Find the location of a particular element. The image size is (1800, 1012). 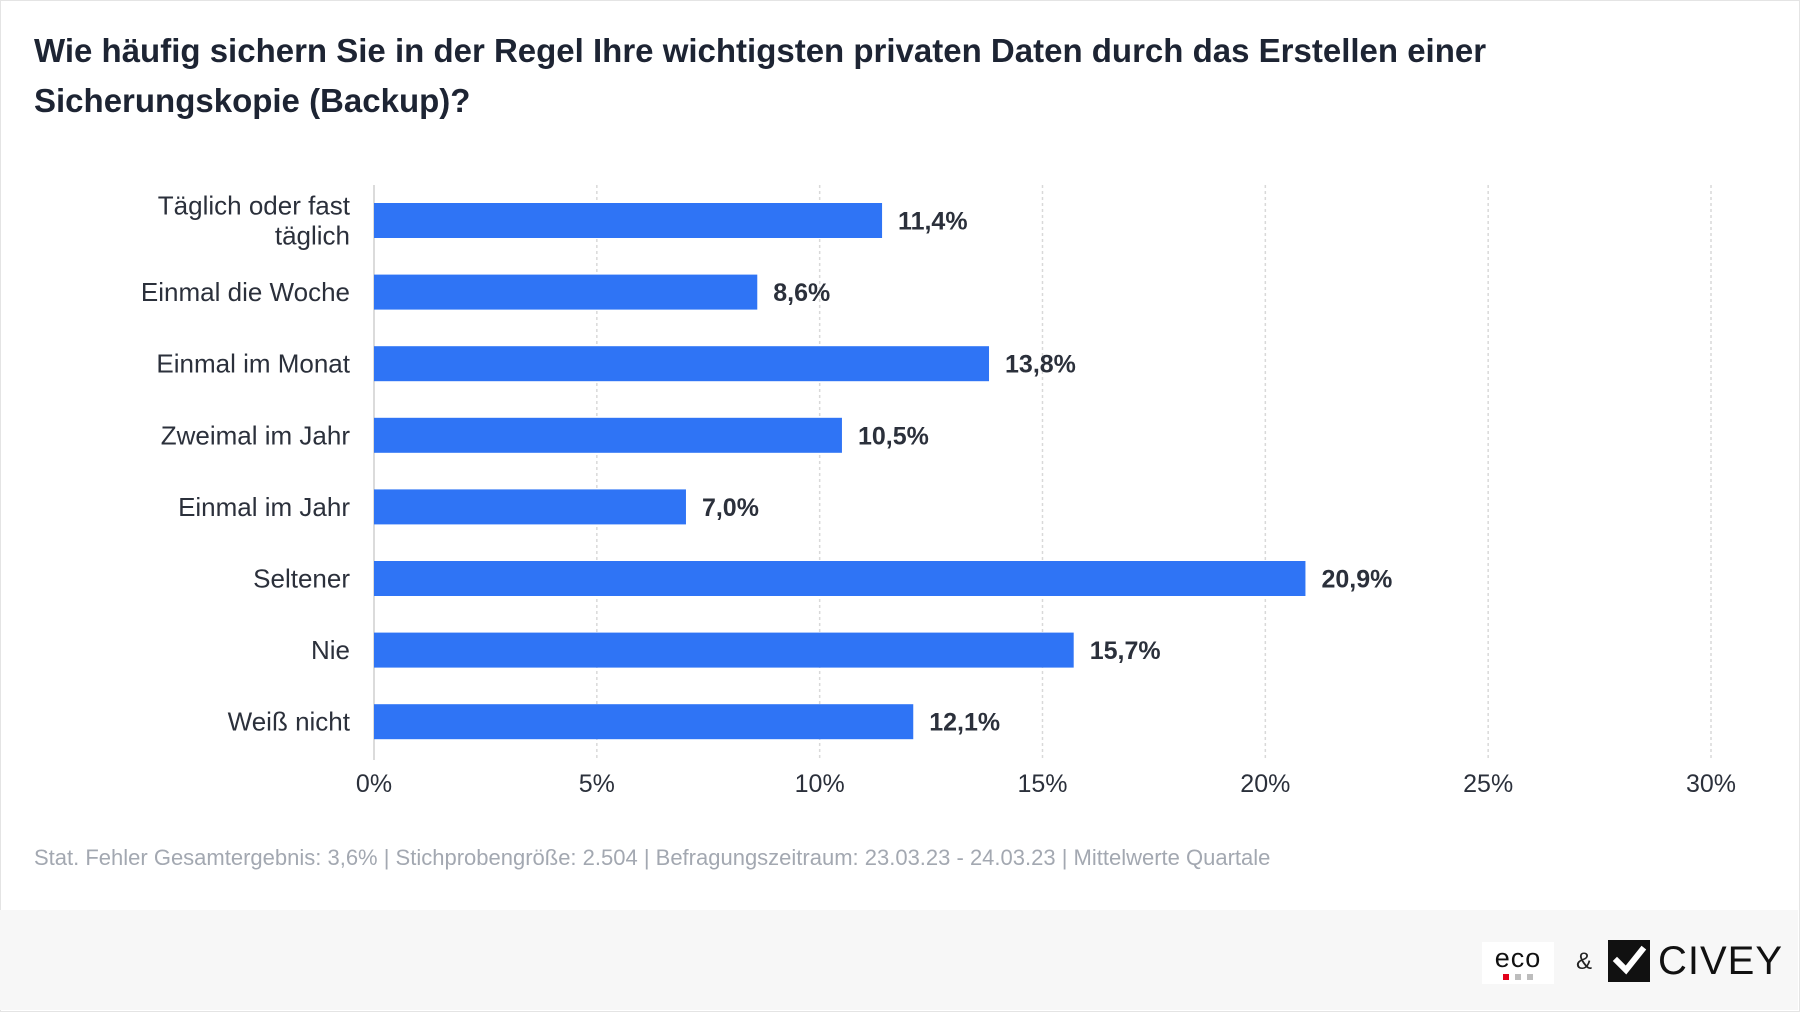

category-label: Nie is located at coordinates (330, 650).